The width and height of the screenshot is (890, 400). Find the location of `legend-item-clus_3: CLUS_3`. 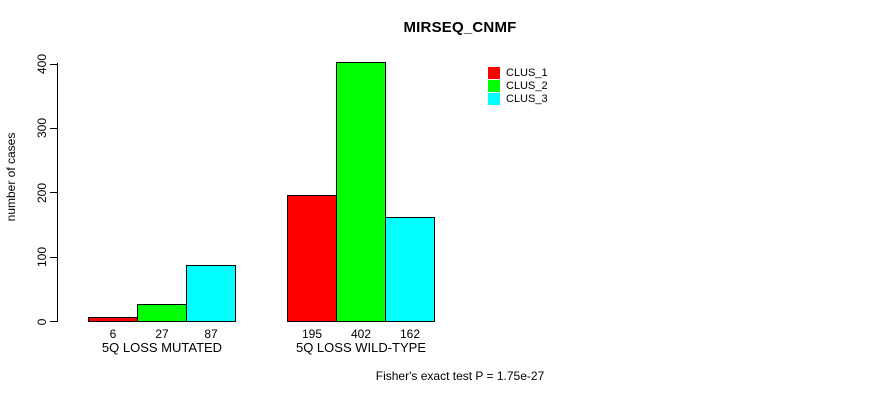

legend-item-clus_3: CLUS_3 is located at coordinates (518, 98).